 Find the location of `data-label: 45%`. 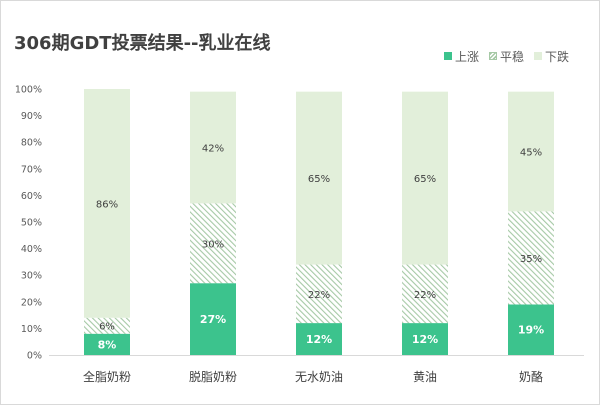

data-label: 45% is located at coordinates (531, 153).